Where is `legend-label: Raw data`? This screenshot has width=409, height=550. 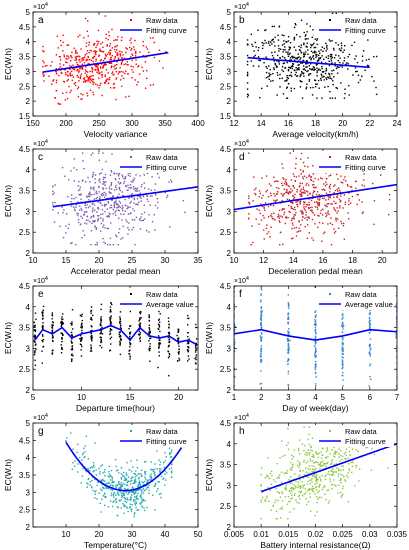
legend-label: Raw data is located at coordinates (162, 20).